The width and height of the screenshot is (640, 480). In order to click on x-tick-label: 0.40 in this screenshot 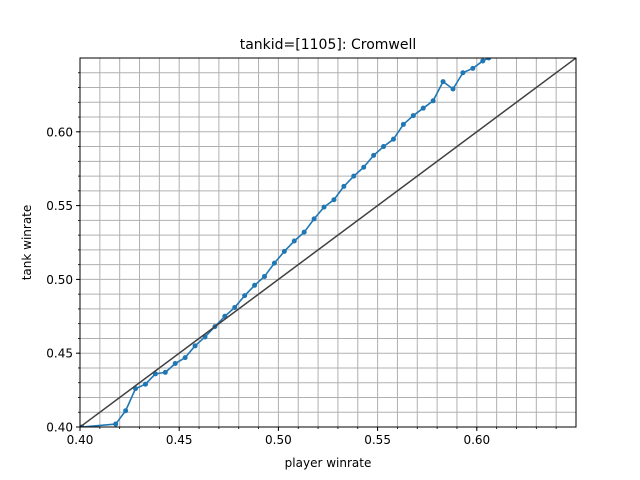, I will do `click(80, 440)`.